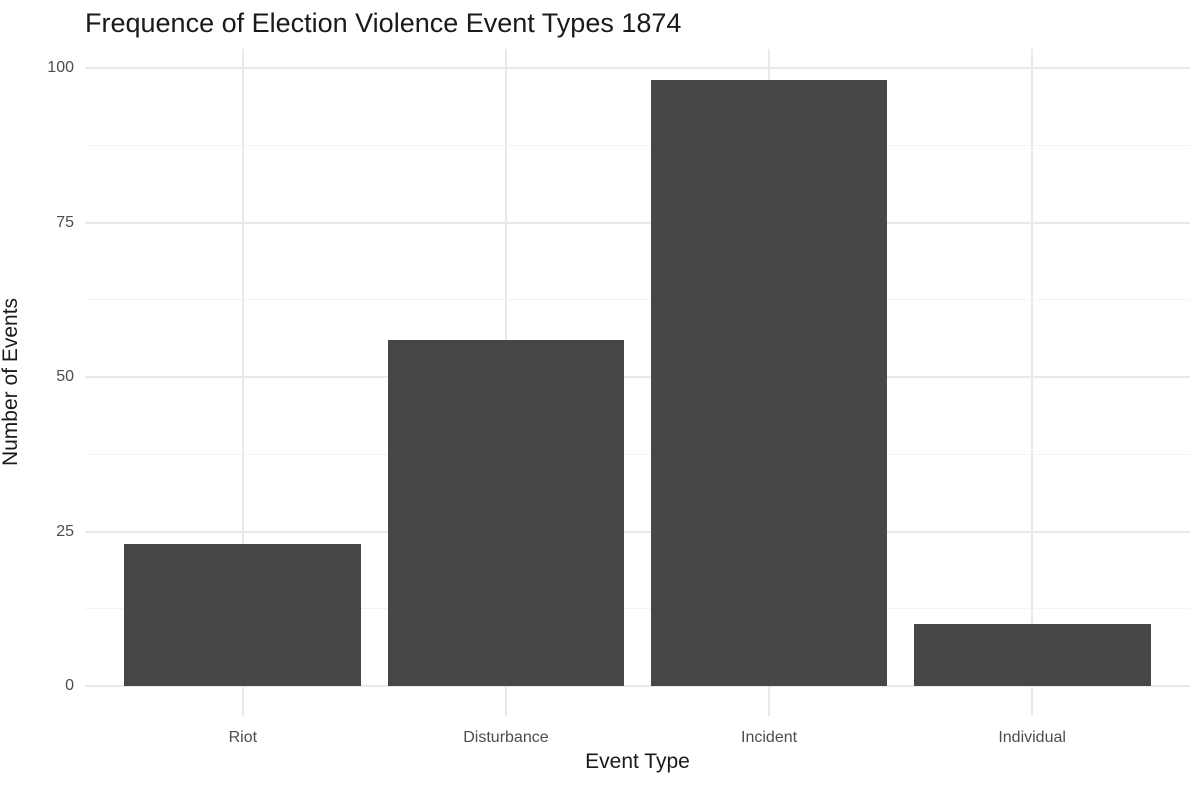 This screenshot has width=1200, height=786. Describe the element at coordinates (69, 685) in the screenshot. I see `y-tick-label: 0` at that location.